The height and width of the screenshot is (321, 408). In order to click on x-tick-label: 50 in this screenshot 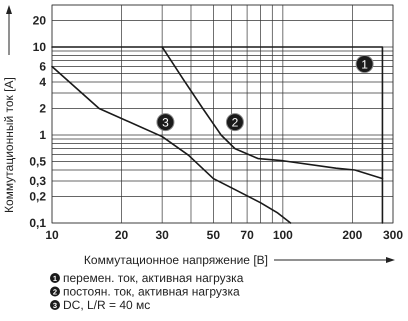, I will do `click(213, 235)`.